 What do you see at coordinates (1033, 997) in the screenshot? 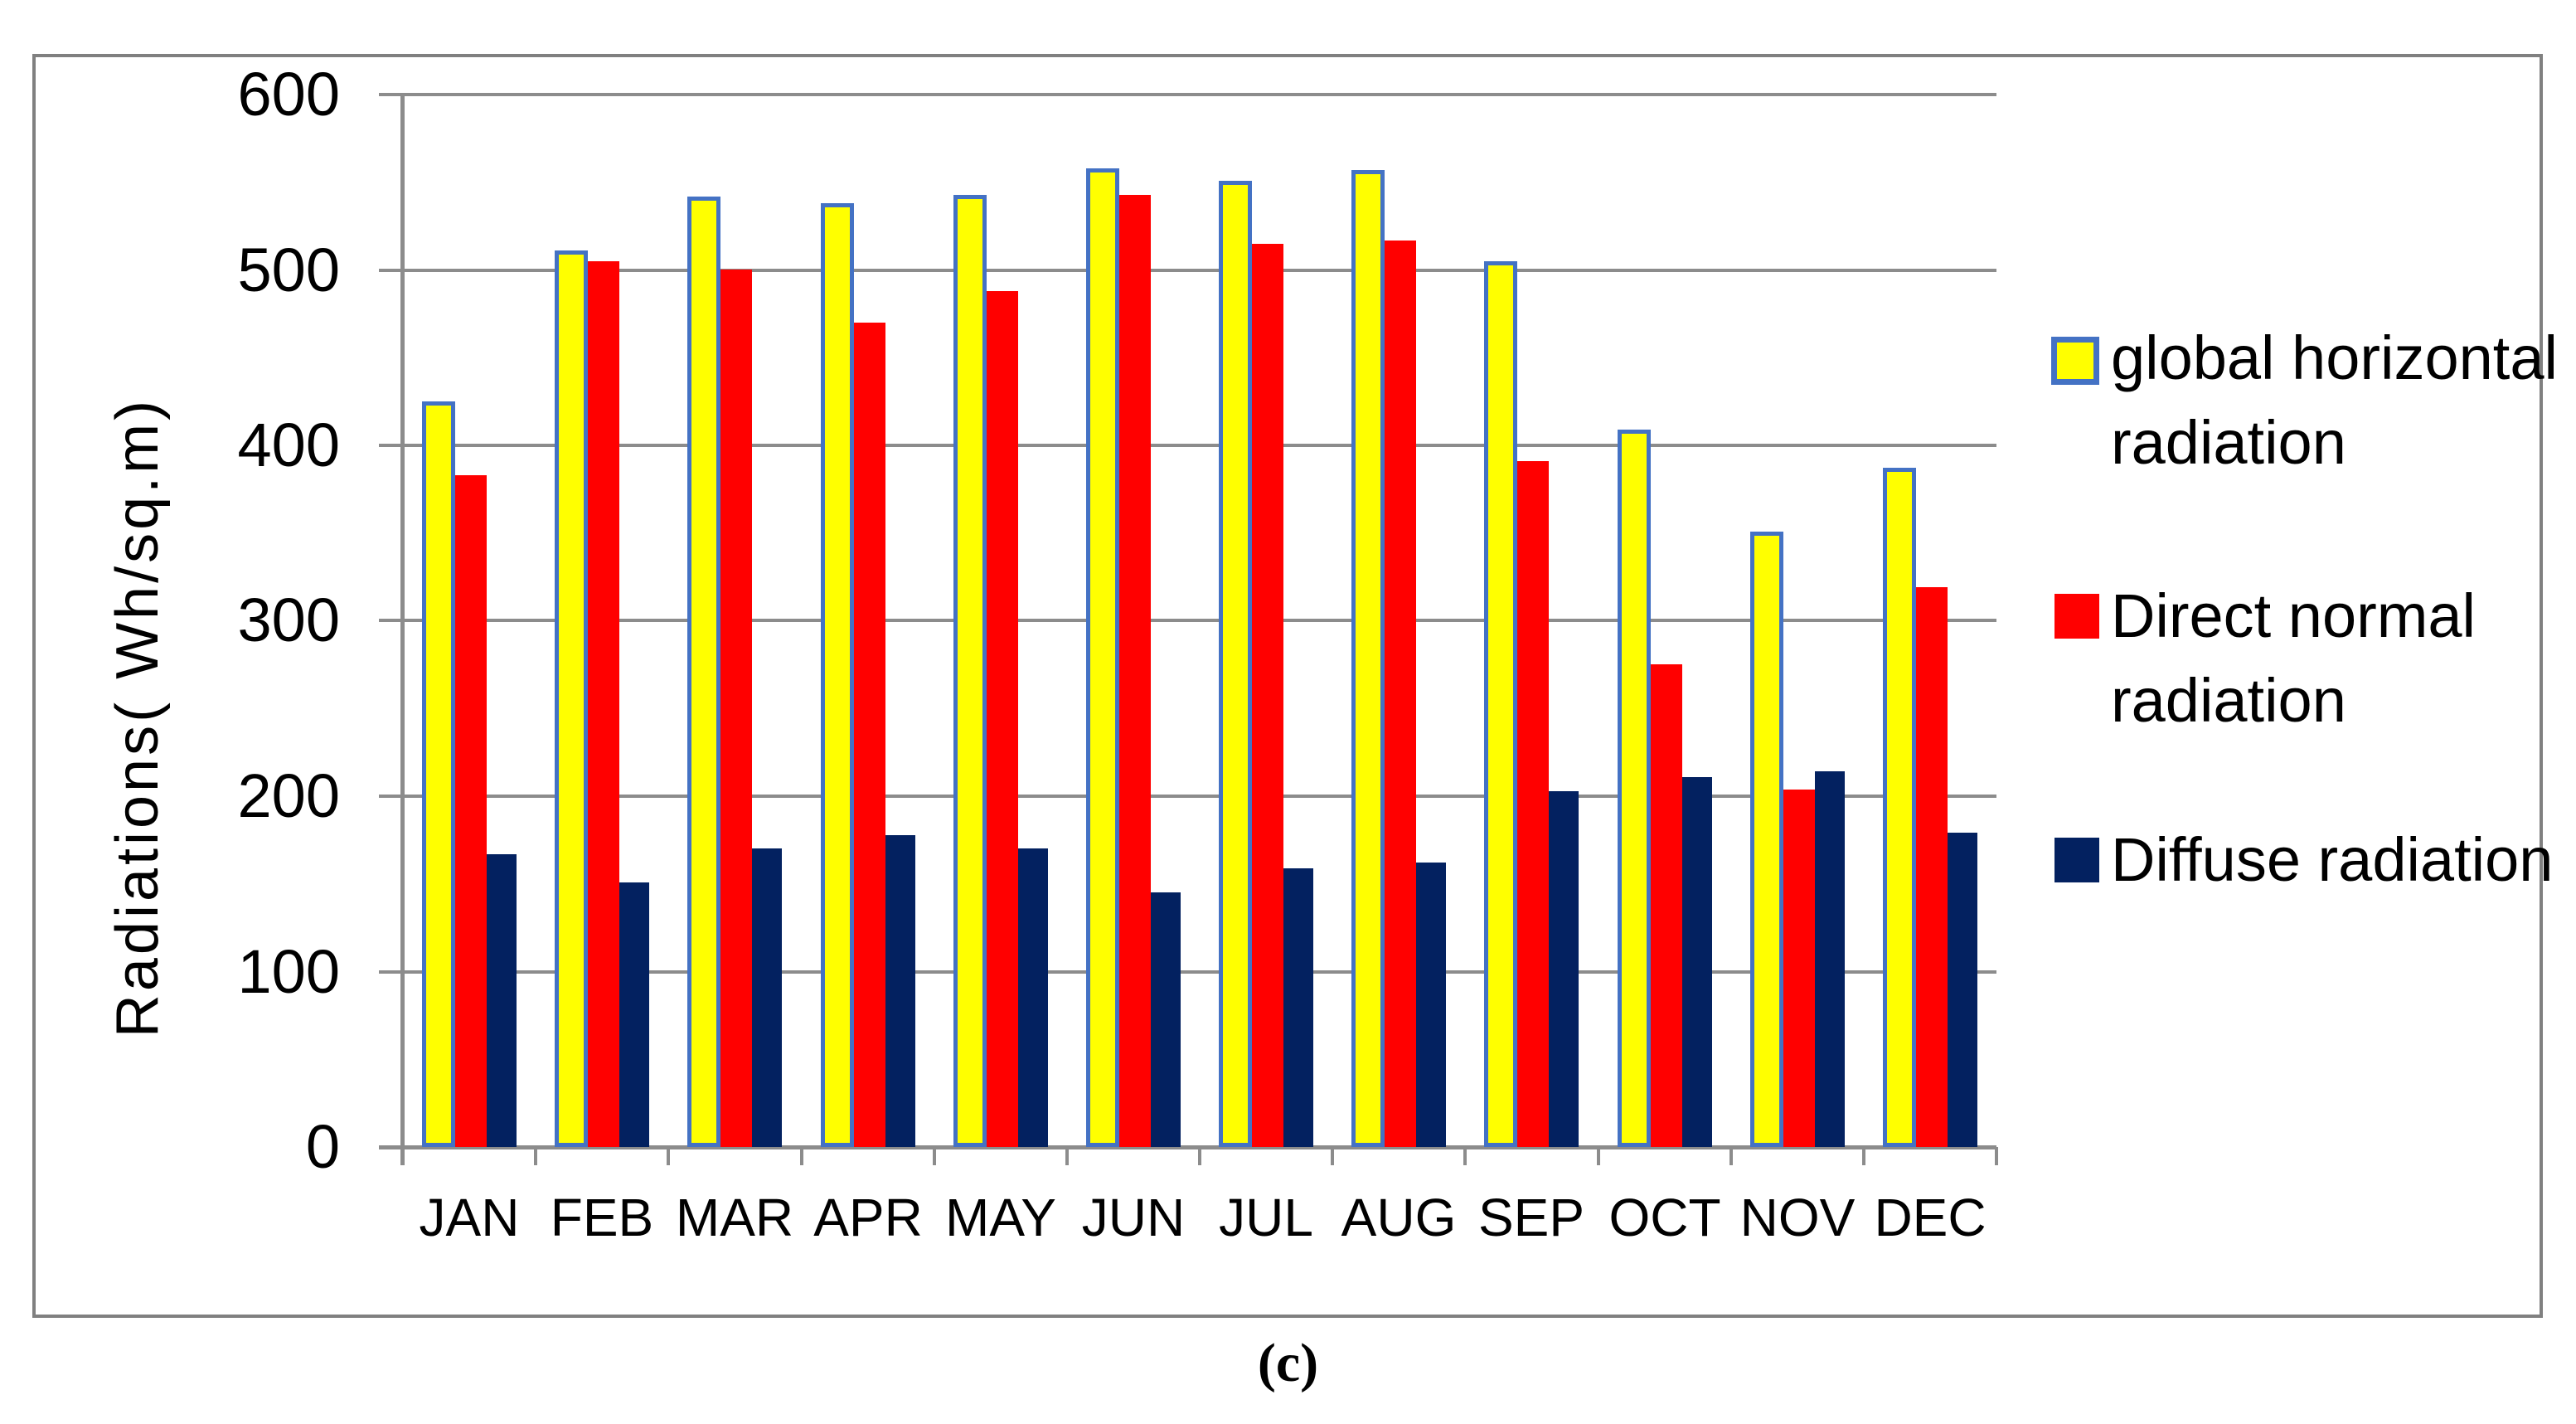
I see `bar-diffuse-MAY` at bounding box center [1033, 997].